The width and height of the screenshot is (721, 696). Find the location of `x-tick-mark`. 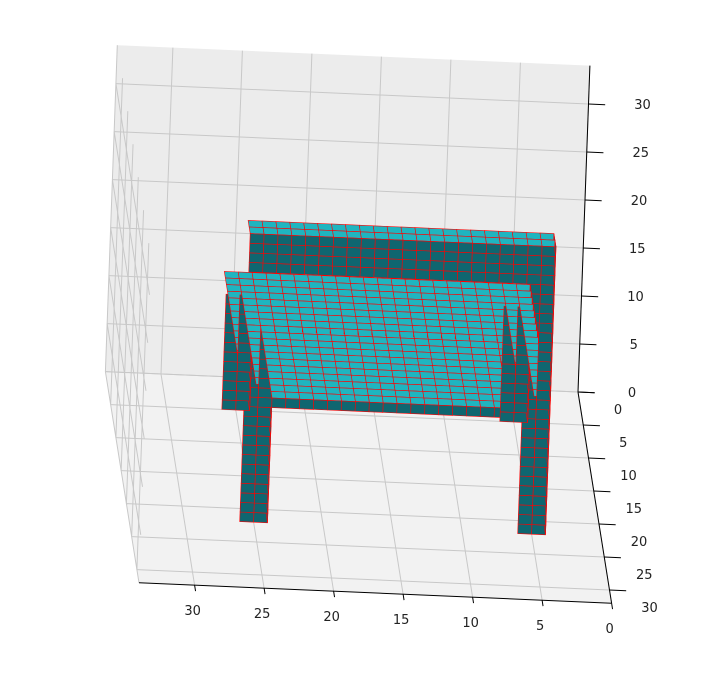

x-tick-mark is located at coordinates (612, 606).